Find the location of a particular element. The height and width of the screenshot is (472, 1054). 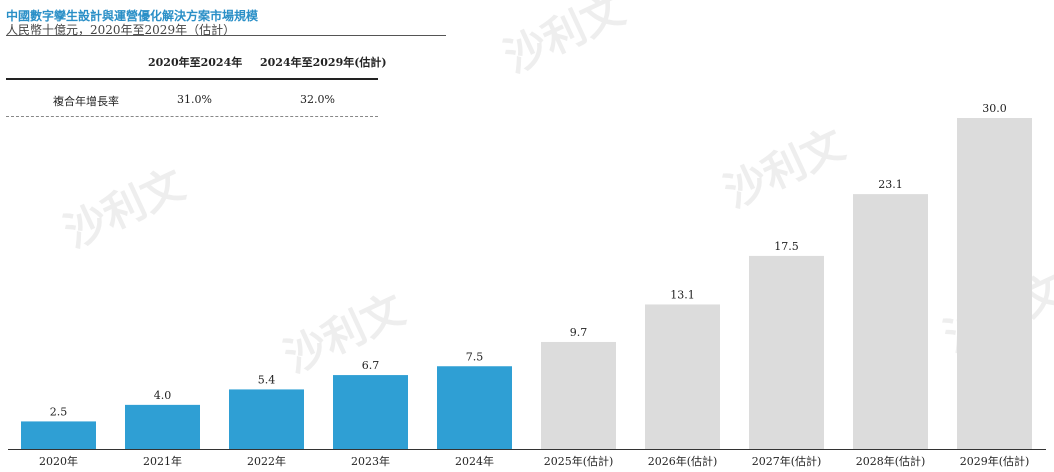

cagr-table-header: 2020年至2024年 2024年至2029年(估計) is located at coordinates (196, 65).